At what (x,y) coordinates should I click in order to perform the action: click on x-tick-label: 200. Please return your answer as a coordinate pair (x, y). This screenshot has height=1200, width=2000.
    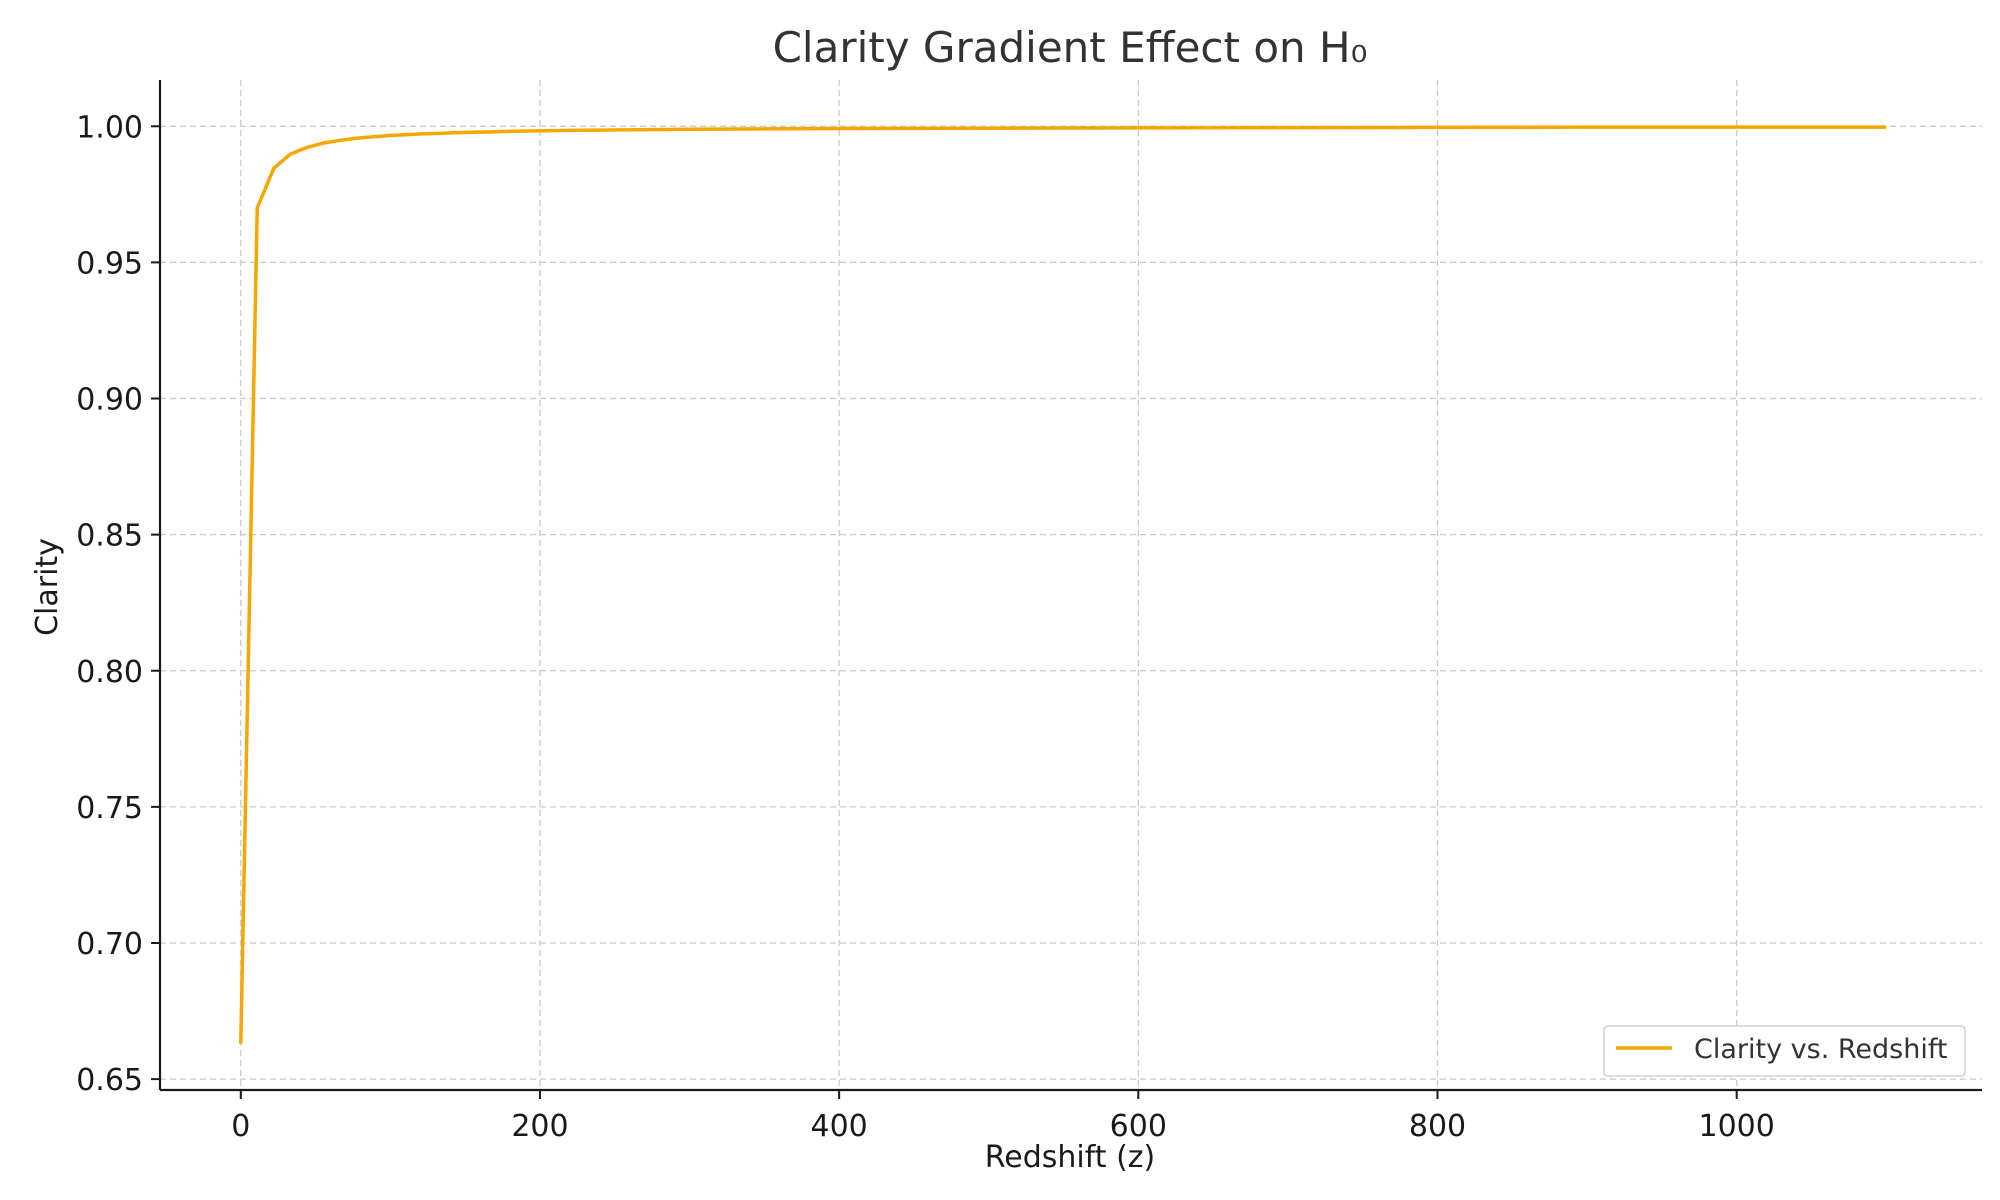
    Looking at the image, I should click on (539, 1126).